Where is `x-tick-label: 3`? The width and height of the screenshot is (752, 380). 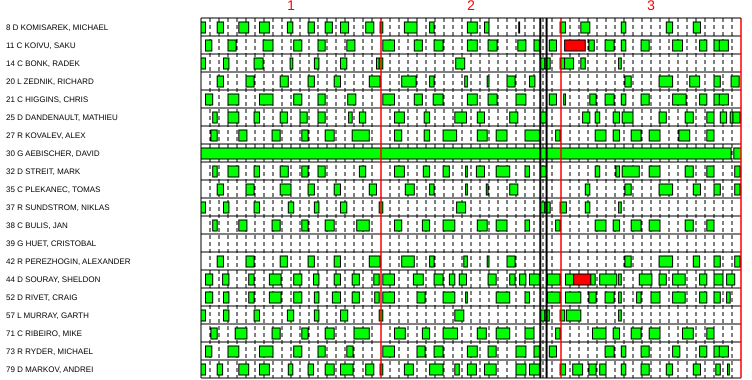 x-tick-label: 3 is located at coordinates (651, 6).